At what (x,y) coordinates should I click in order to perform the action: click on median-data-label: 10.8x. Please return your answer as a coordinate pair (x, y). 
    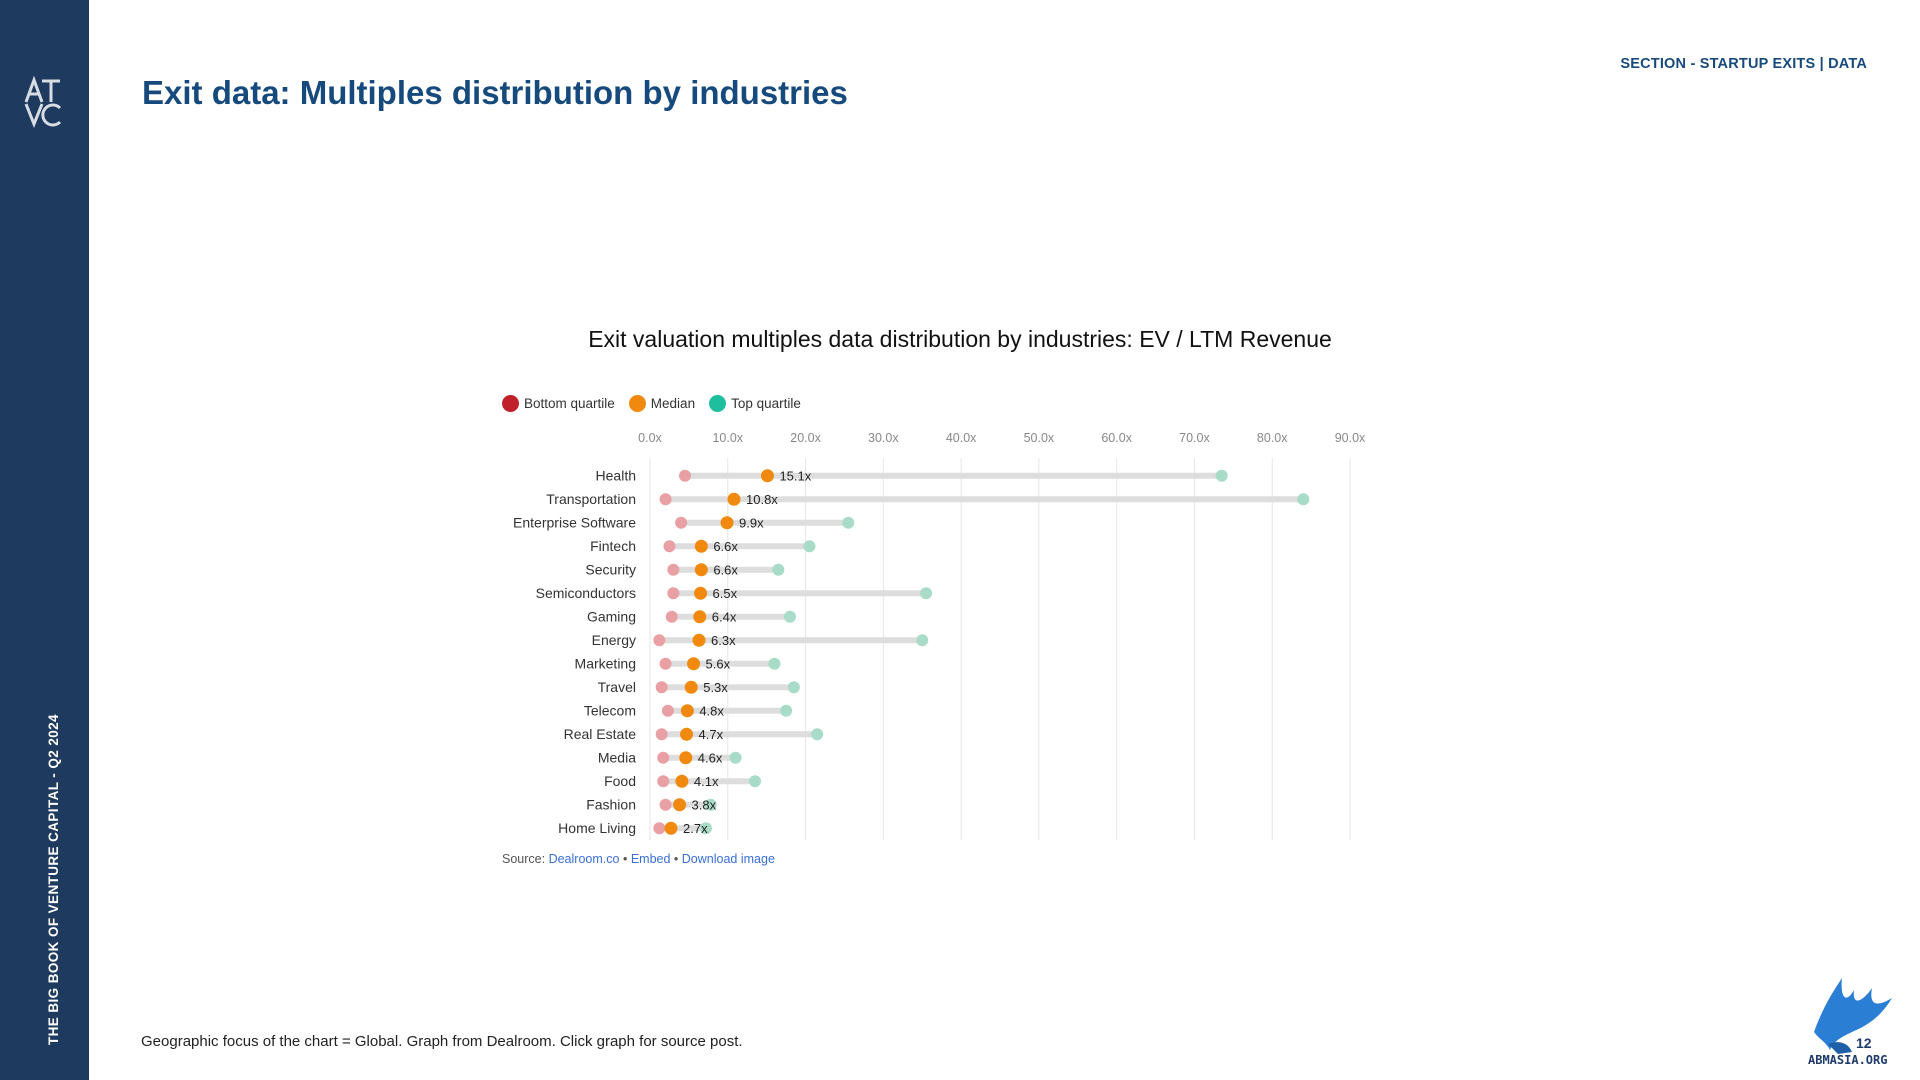
    Looking at the image, I should click on (762, 499).